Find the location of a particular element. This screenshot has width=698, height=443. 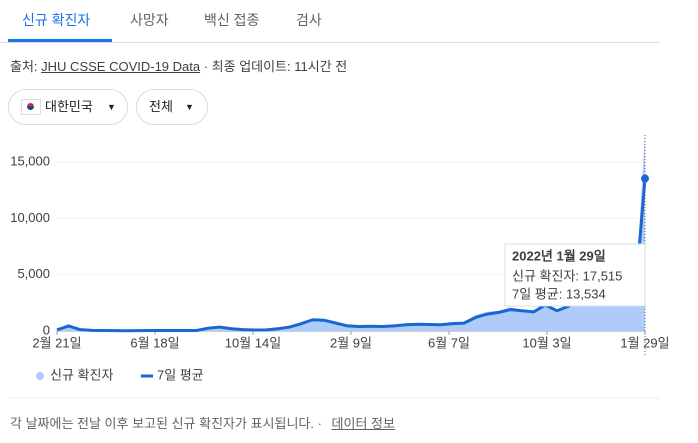

legend-label: 신규 확진자 is located at coordinates (81, 374).